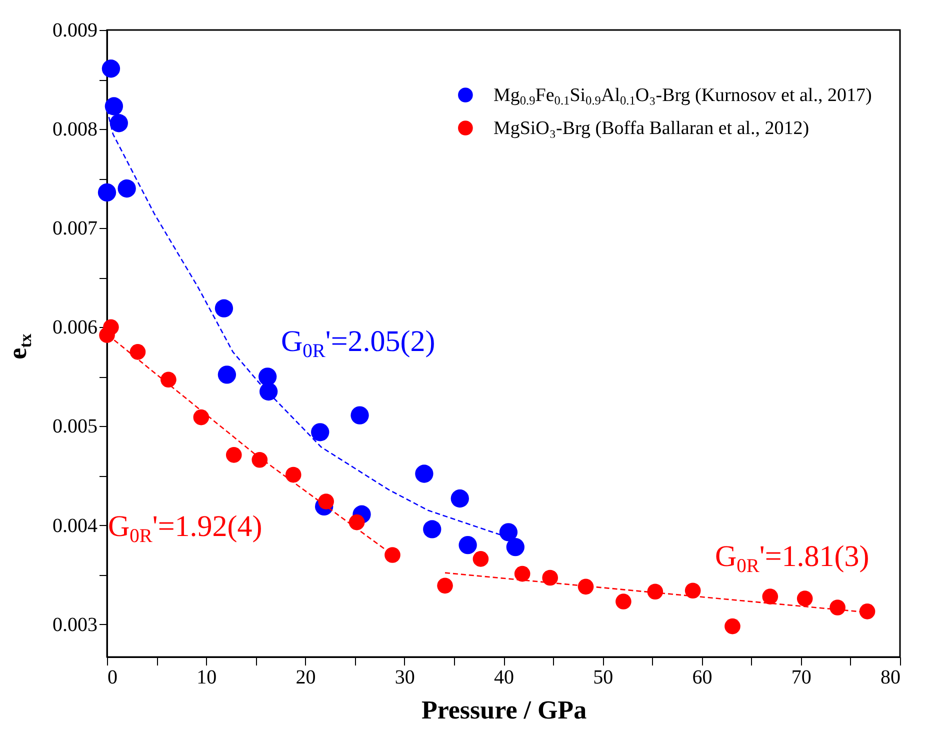 Image resolution: width=933 pixels, height=756 pixels. Describe the element at coordinates (75, 129) in the screenshot. I see `y-tick-label: 0.008` at that location.